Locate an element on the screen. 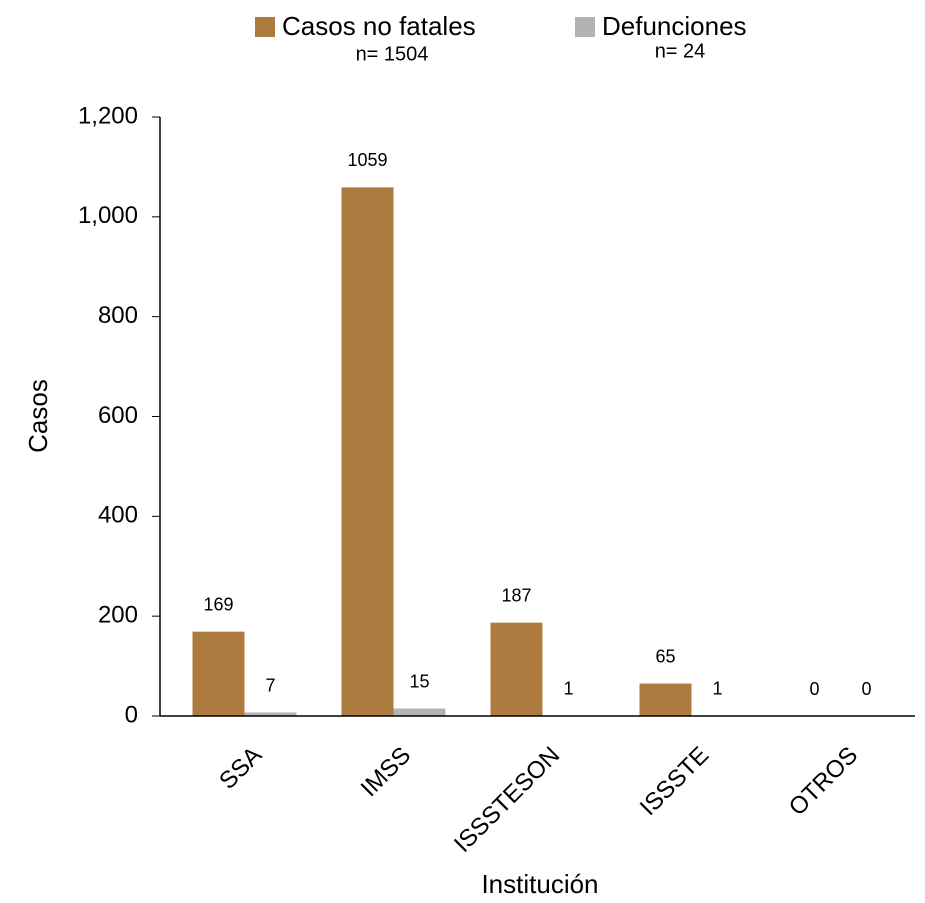 Image resolution: width=925 pixels, height=903 pixels. x-axis-title: Institución is located at coordinates (539, 884).